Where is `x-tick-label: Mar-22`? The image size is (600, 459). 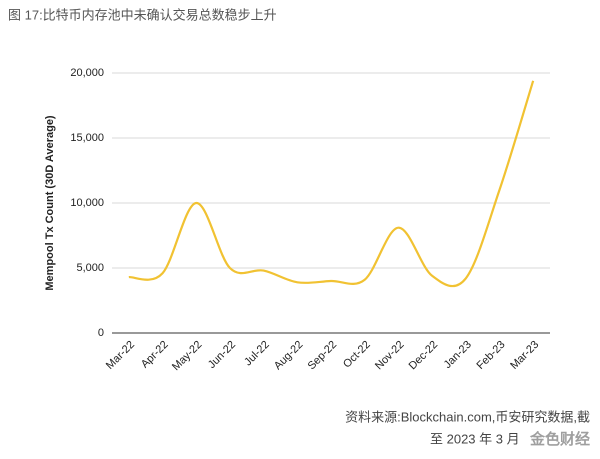 x-tick-label: Mar-22 is located at coordinates (120, 355).